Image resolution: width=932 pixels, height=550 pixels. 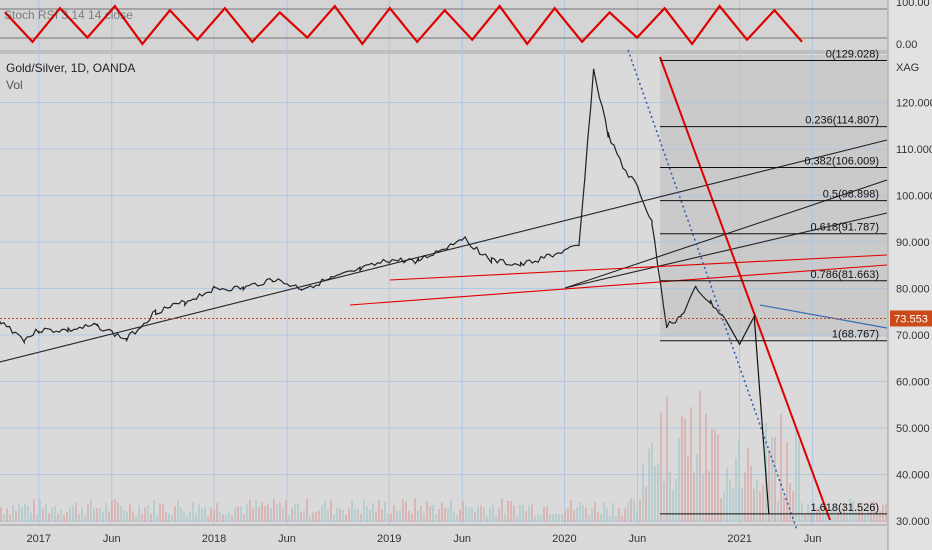 What do you see at coordinates (913, 243) in the screenshot?
I see `price-tick-label: 90.000` at bounding box center [913, 243].